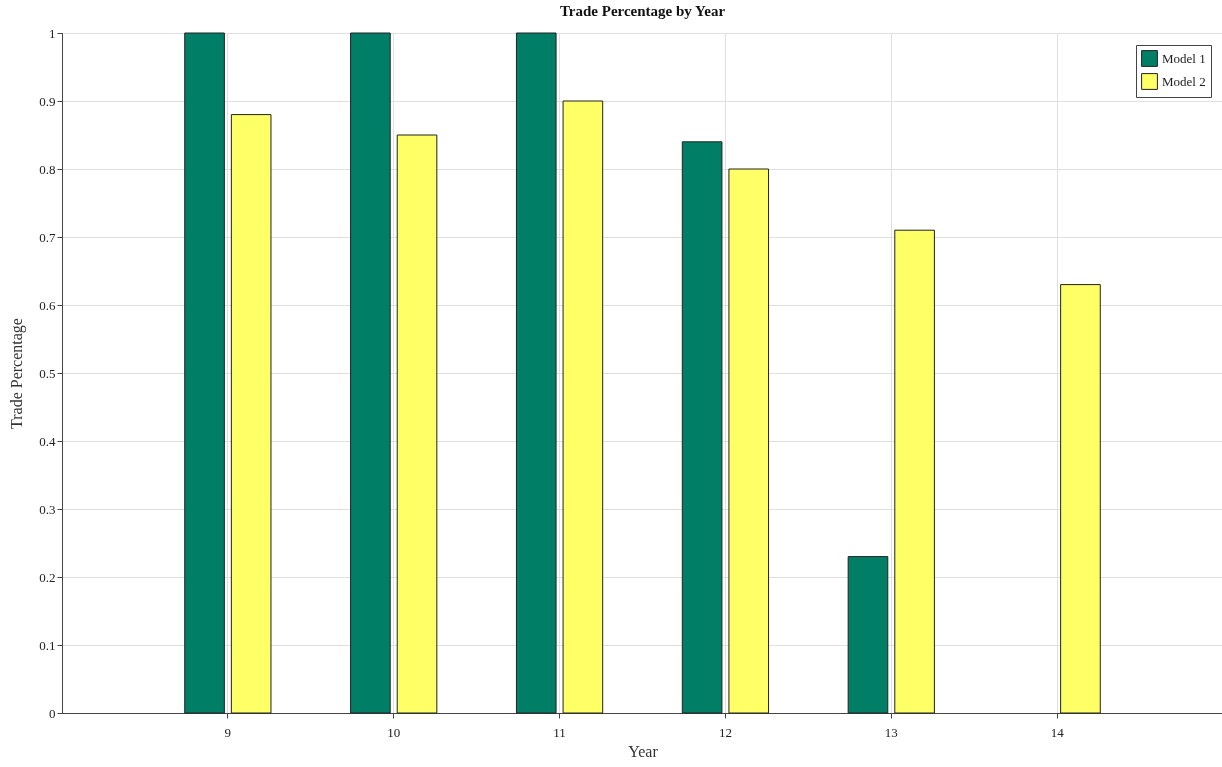 This screenshot has width=1222, height=767. Describe the element at coordinates (47, 509) in the screenshot. I see `y-tick-label: 0.3` at that location.